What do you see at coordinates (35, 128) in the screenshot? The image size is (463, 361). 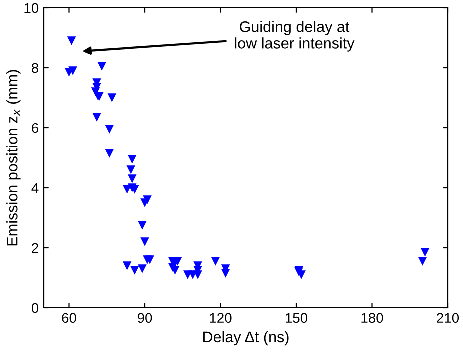 I see `y-tick-label: 6` at bounding box center [35, 128].